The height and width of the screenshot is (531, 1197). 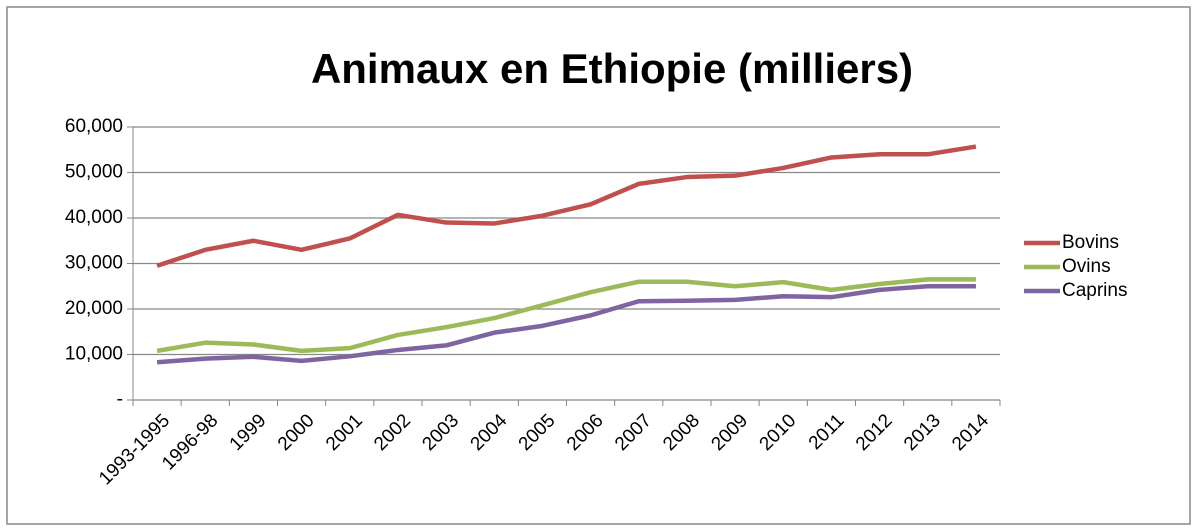 I want to click on legend-label: Caprins, so click(x=1094, y=290).